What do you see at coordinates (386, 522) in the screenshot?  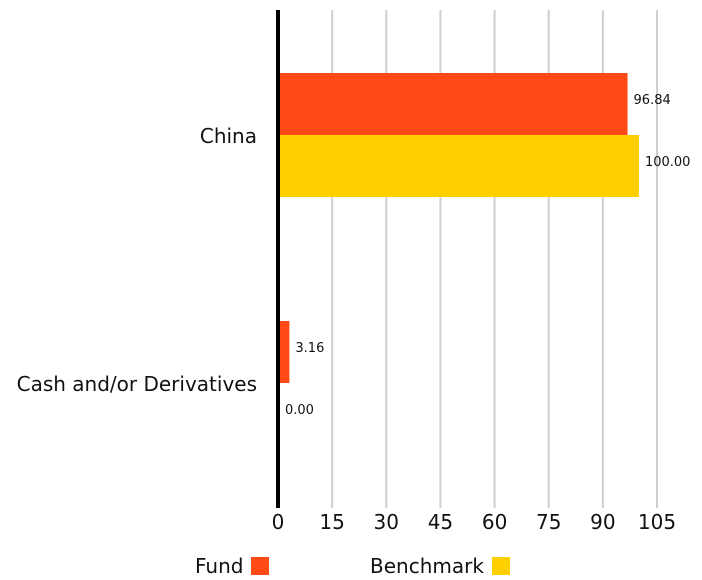 I see `x-axis-tick-label: 30` at bounding box center [386, 522].